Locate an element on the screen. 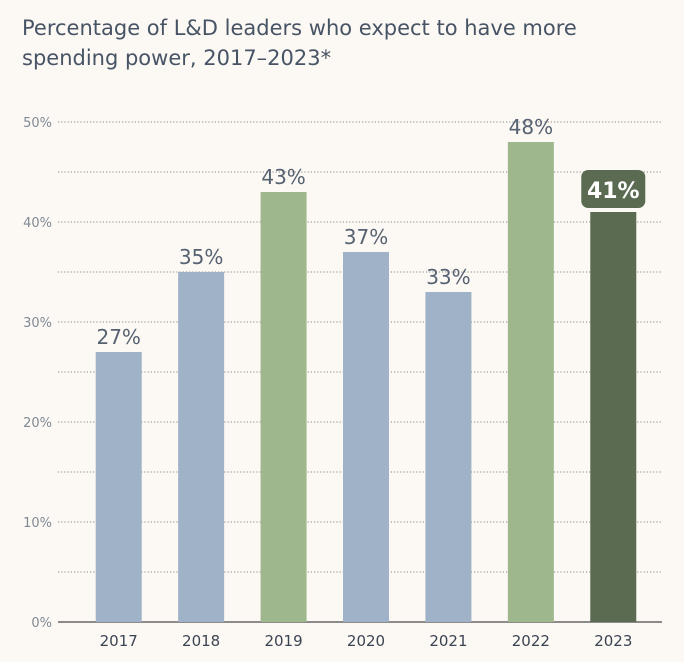 The height and width of the screenshot is (662, 684). bar-2021 is located at coordinates (448, 457).